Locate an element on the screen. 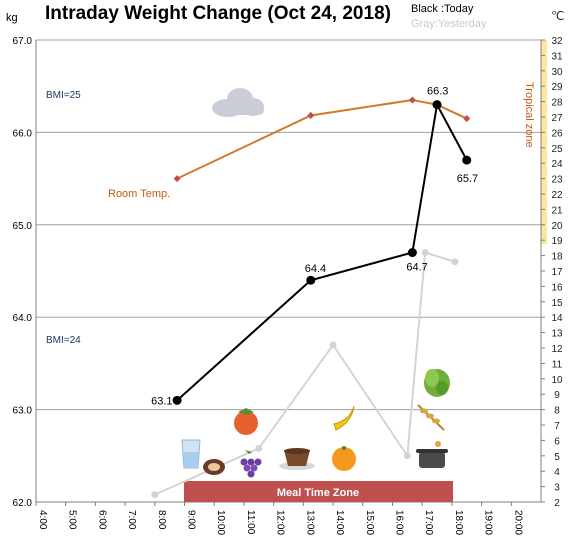  y2-tick-label: 30 is located at coordinates (557, 72).